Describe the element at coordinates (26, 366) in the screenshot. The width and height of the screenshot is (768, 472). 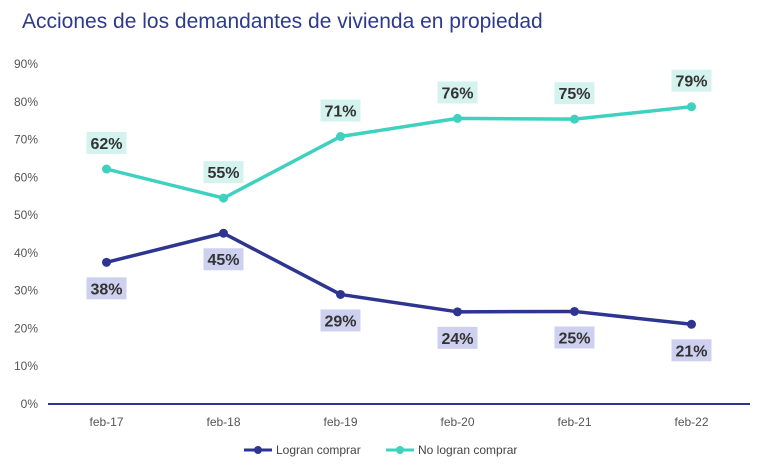
I see `y-tick-label: 10%` at that location.